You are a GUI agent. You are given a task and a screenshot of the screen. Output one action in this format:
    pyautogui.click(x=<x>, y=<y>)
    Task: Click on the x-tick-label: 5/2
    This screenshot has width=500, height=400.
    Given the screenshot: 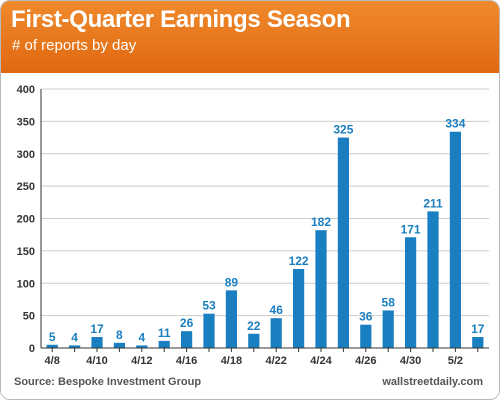 What is the action you would take?
    pyautogui.click(x=455, y=361)
    